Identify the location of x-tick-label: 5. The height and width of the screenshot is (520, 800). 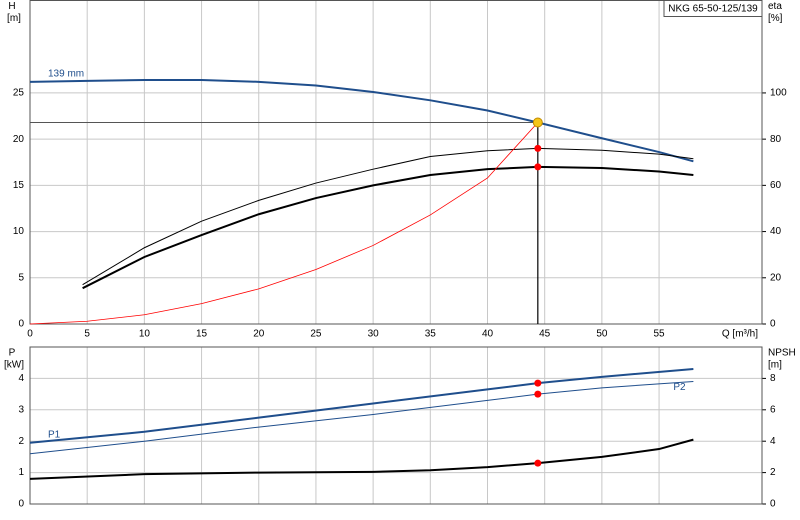
(87, 334).